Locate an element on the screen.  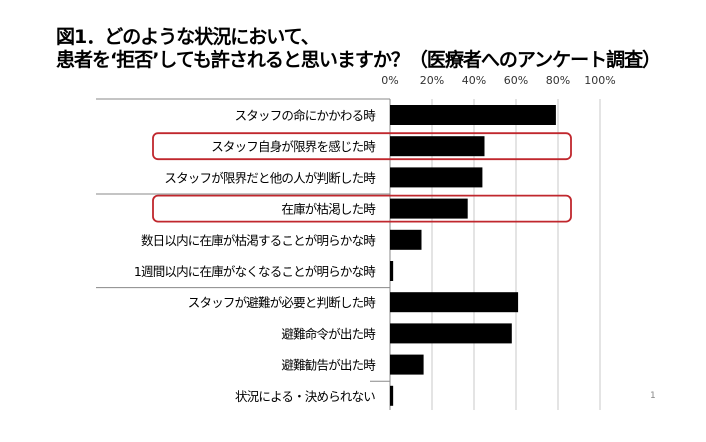
x-tick-label: 60% is located at coordinates (516, 80).